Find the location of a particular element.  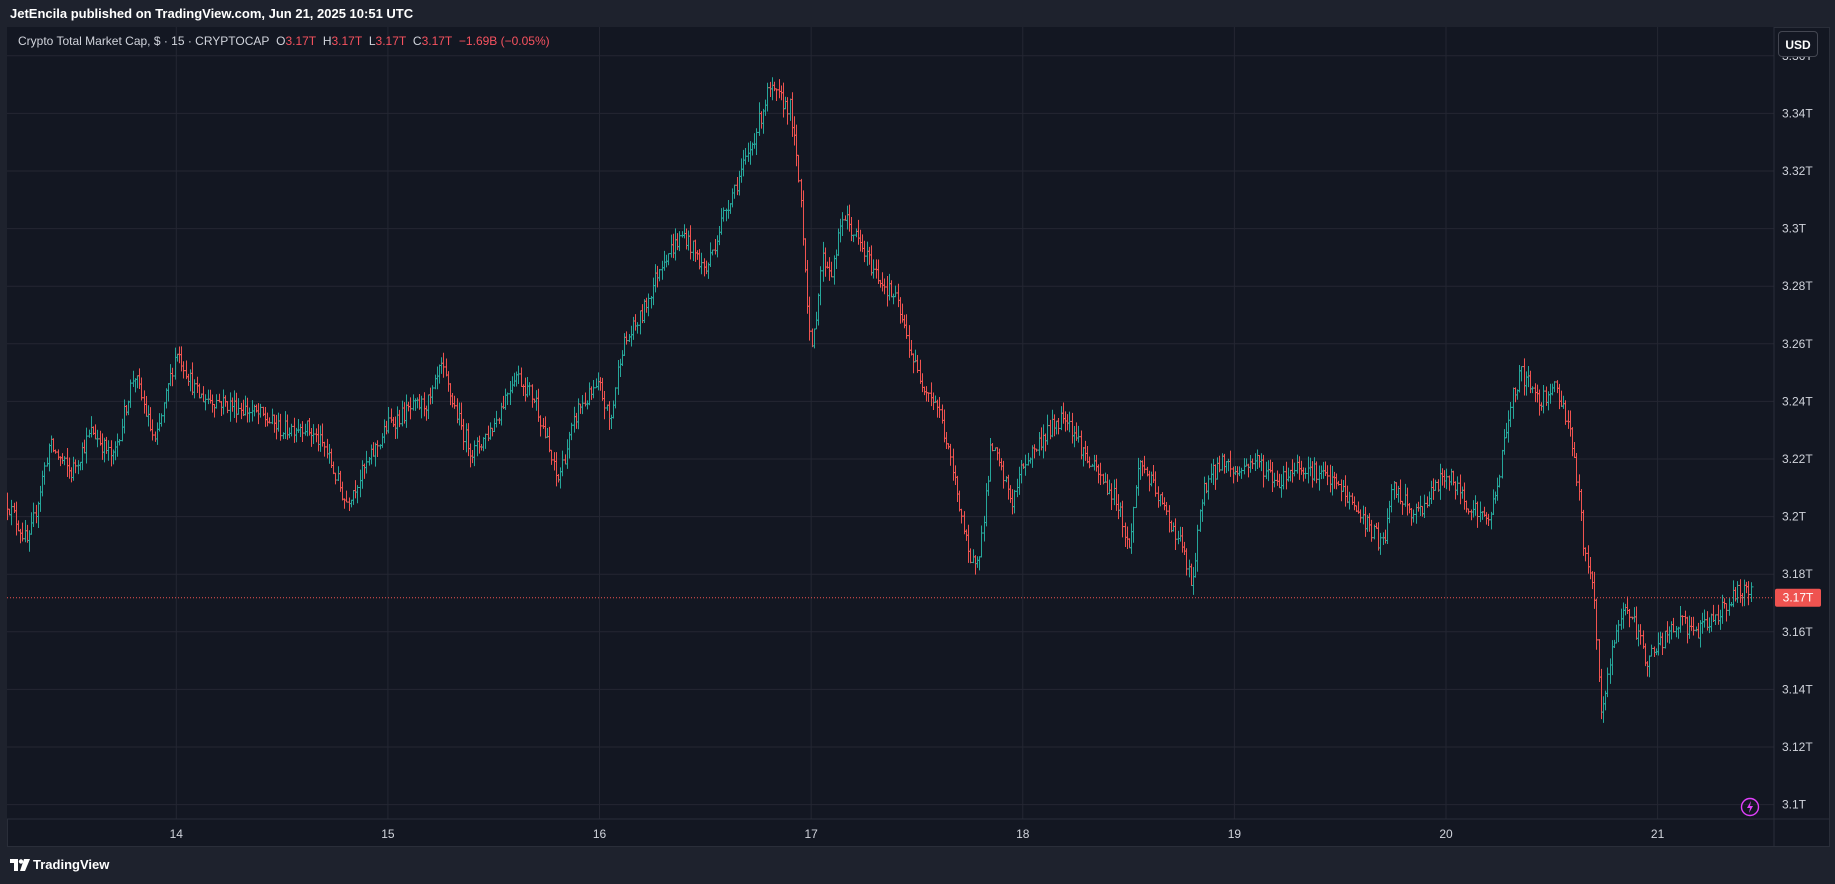

footer-bar is located at coordinates (917, 865).